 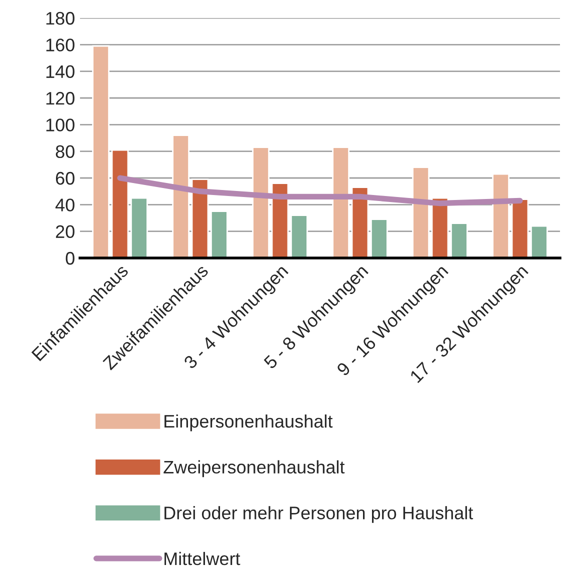 What do you see at coordinates (60, 18) in the screenshot?
I see `y-tick-label: 180` at bounding box center [60, 18].